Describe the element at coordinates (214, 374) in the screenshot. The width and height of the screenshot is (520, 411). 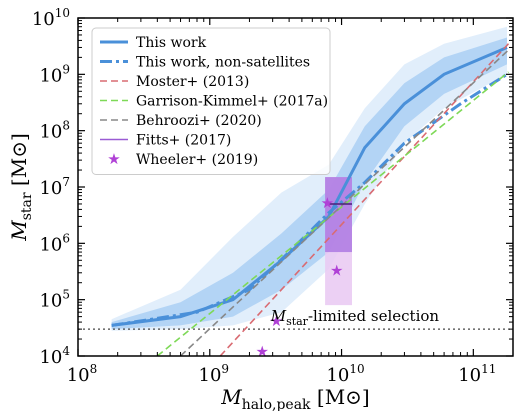
I see `x-tick-label-1: 10⁹` at that location.